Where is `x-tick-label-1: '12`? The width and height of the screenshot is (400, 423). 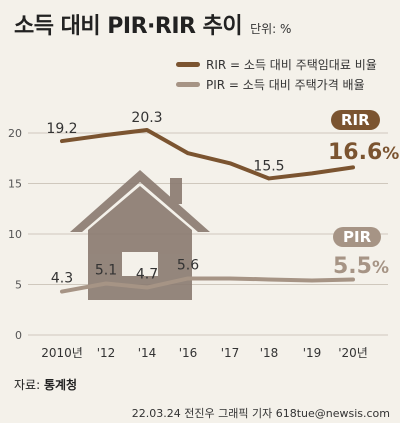 x-tick-label-1: '12 is located at coordinates (106, 353).